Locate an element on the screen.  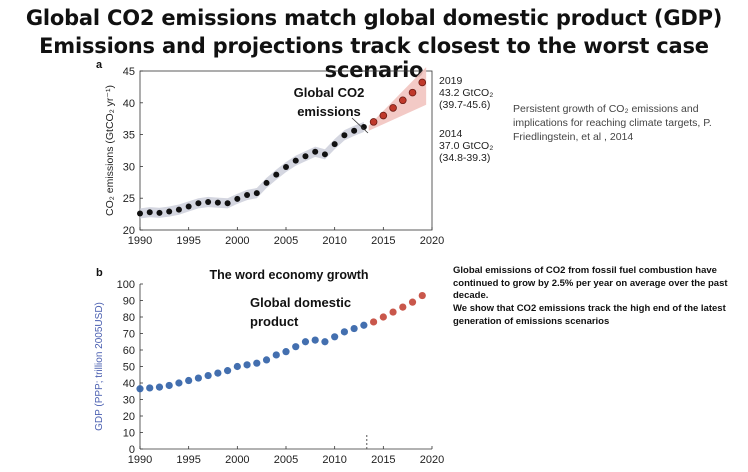
uncertainty-band-projection is located at coordinates (397, 99).